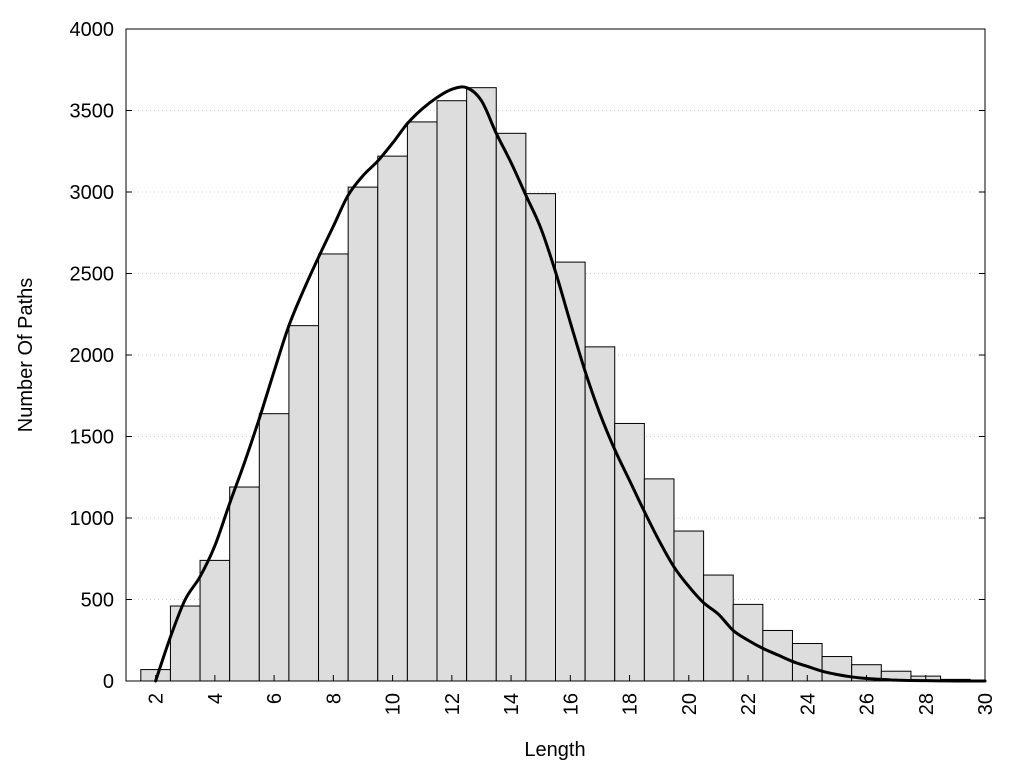  What do you see at coordinates (275, 698) in the screenshot?
I see `x-tick-label: 6` at bounding box center [275, 698].